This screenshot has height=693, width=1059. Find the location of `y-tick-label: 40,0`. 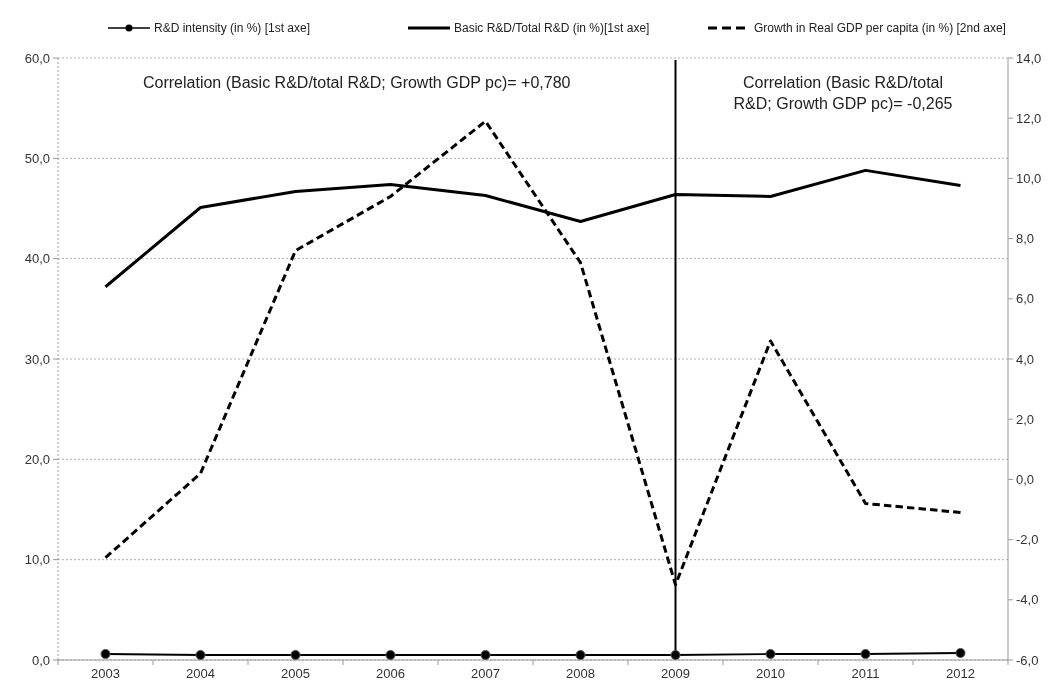

y-tick-label: 40,0 is located at coordinates (37, 259).